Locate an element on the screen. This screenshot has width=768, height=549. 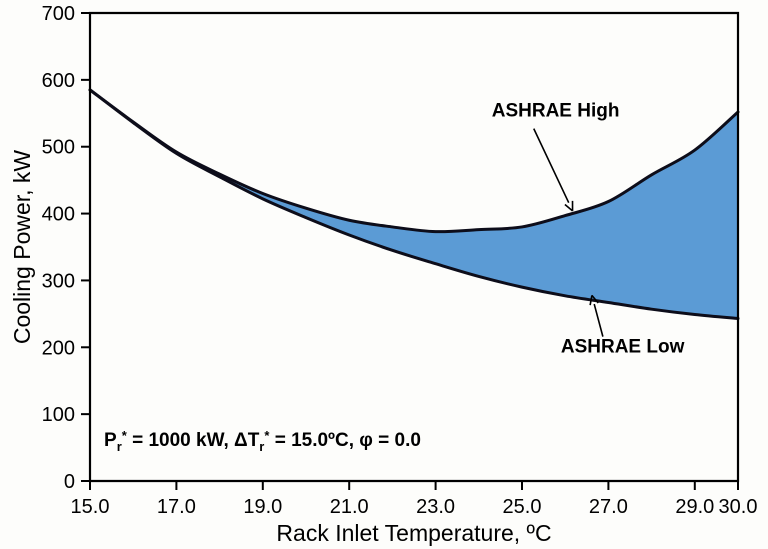
param-delta-value: = 15.0ºC, is located at coordinates (314, 440).